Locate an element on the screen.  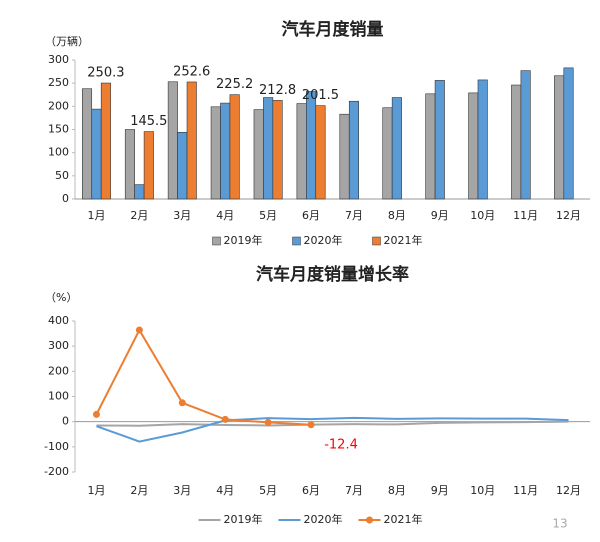
y-tick-label: 50 is located at coordinates (62, 175).